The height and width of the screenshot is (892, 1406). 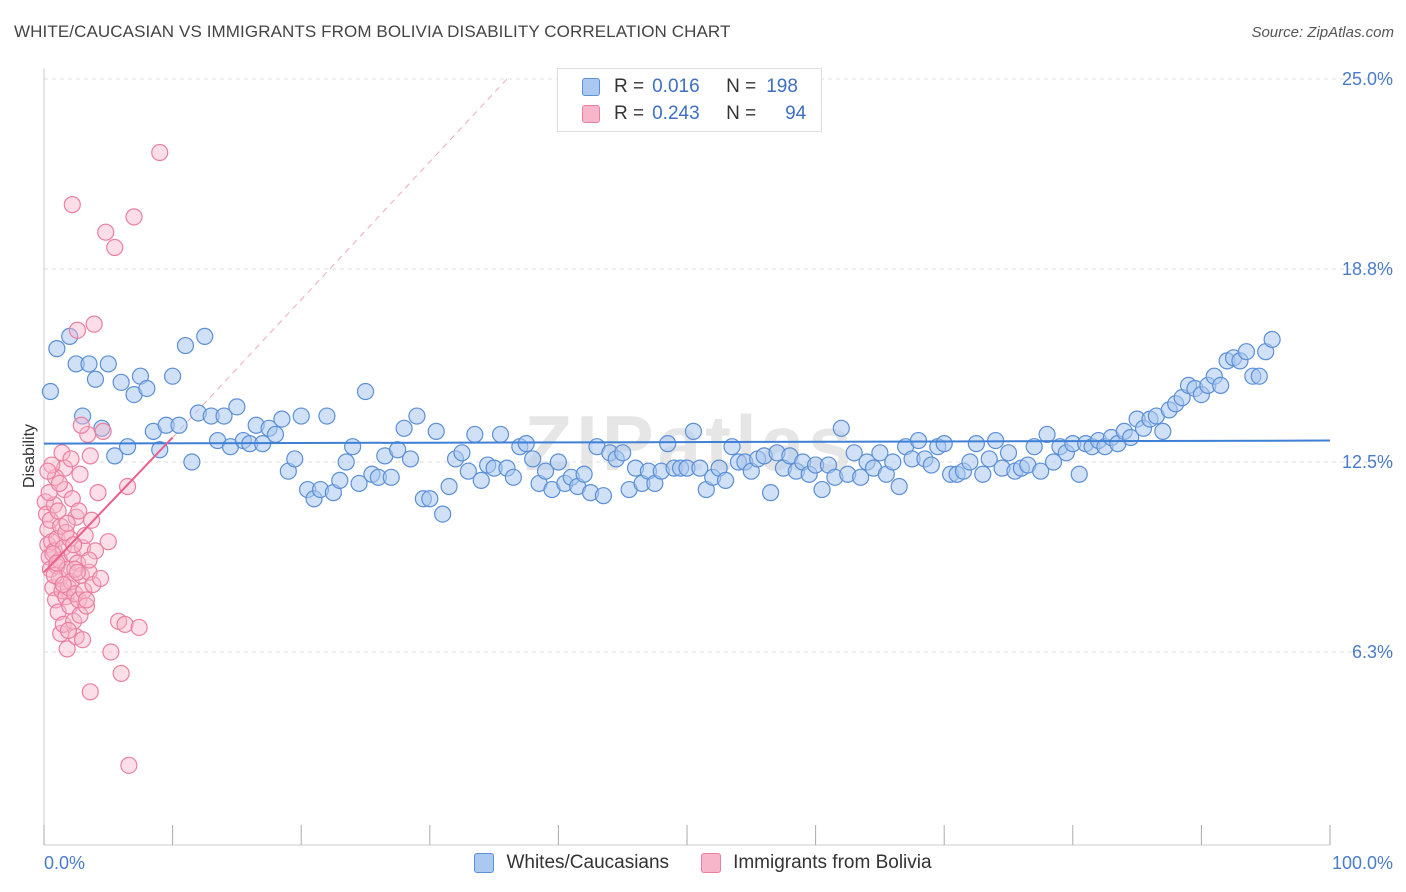 I want to click on legend-n-label: N =, so click(x=741, y=113).